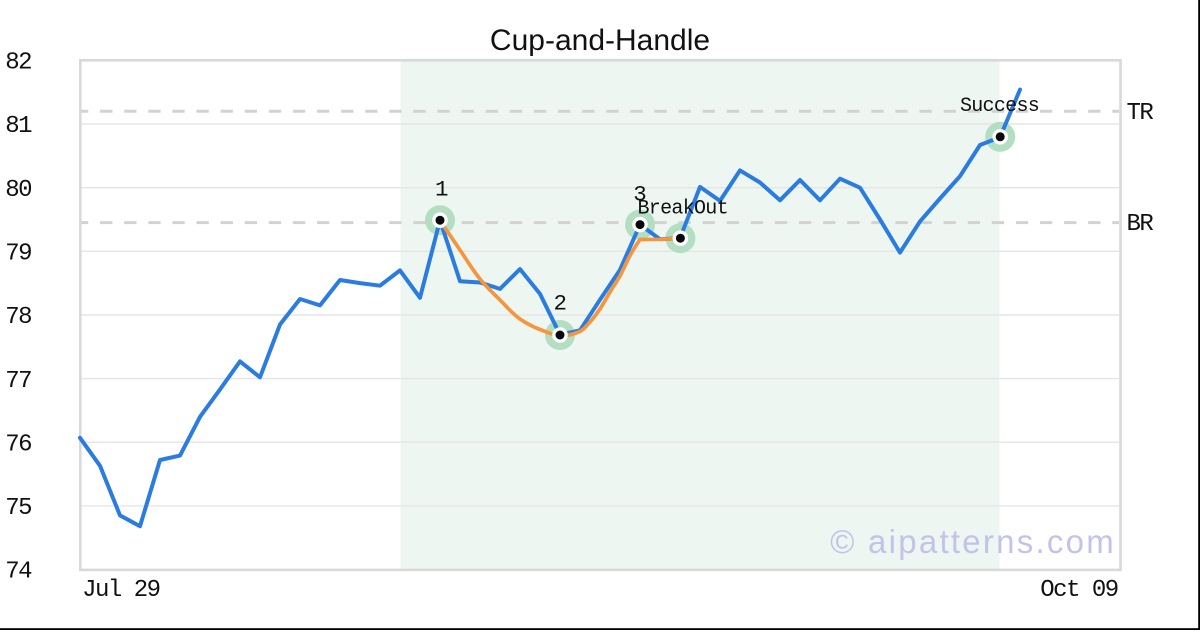  I want to click on svg-text: 75, so click(18, 508).